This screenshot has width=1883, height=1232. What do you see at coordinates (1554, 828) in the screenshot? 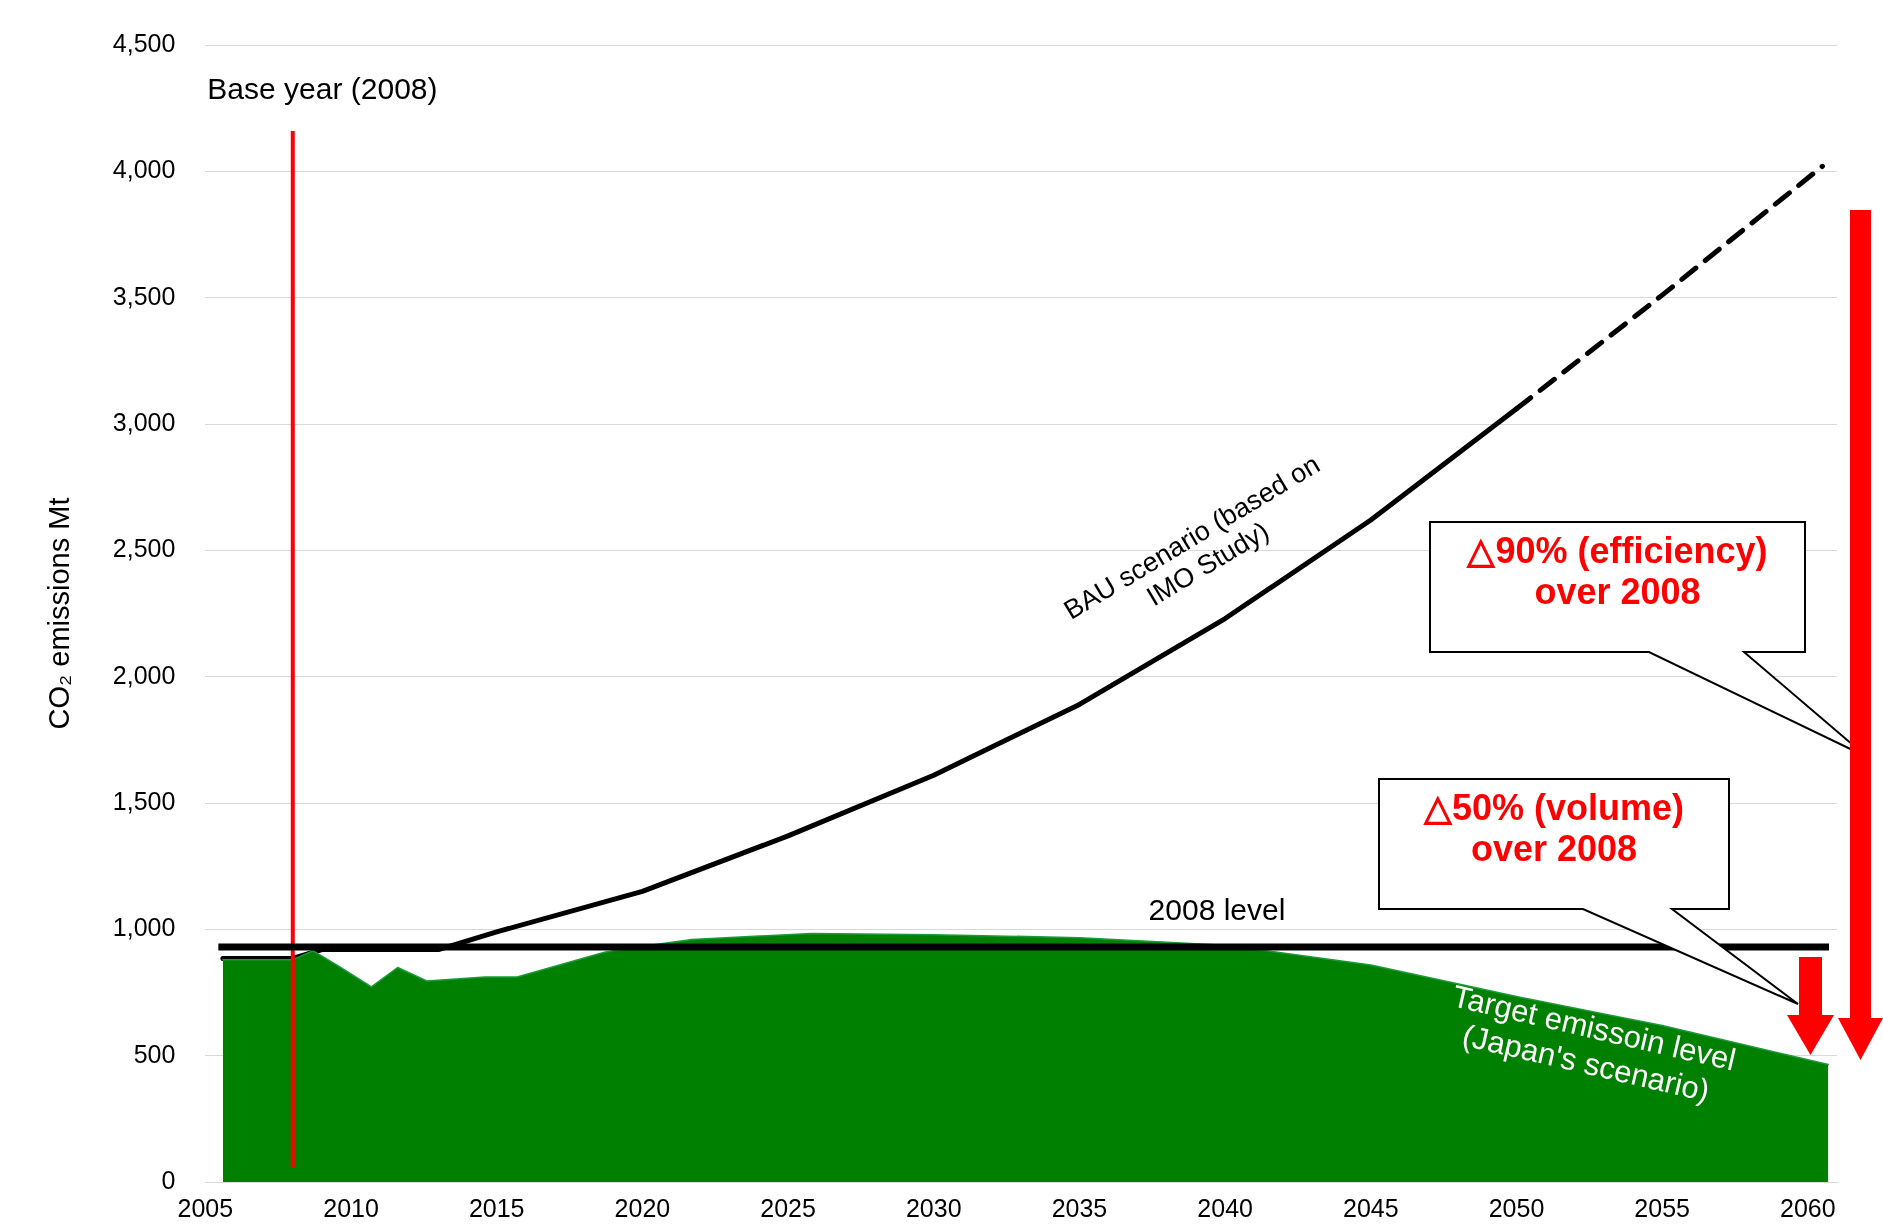
I see `annotation: △50% (volume) over 2008` at bounding box center [1554, 828].